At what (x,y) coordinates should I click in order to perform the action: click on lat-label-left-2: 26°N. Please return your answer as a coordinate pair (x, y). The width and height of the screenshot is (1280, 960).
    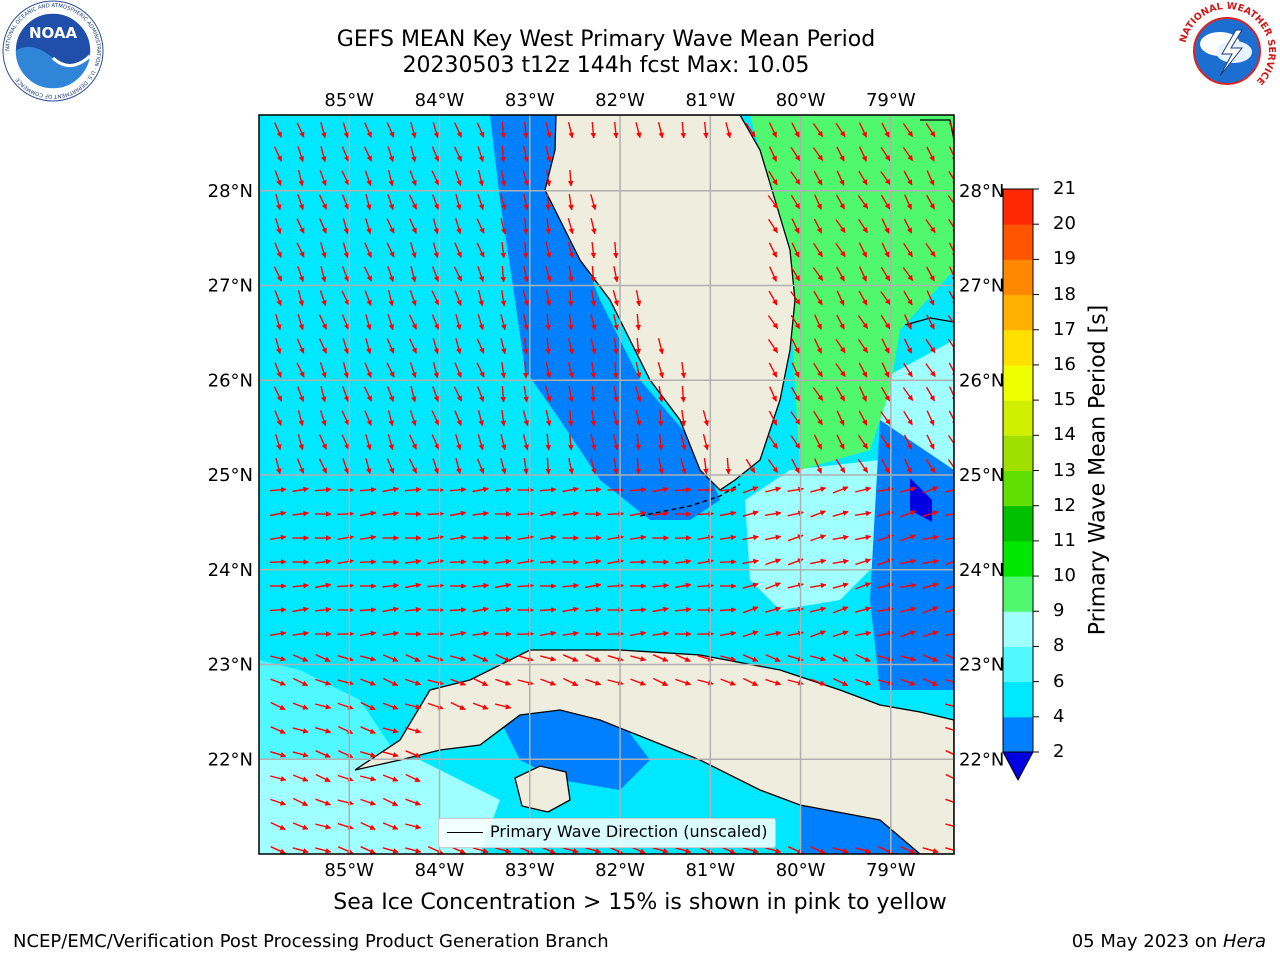
    Looking at the image, I should click on (230, 380).